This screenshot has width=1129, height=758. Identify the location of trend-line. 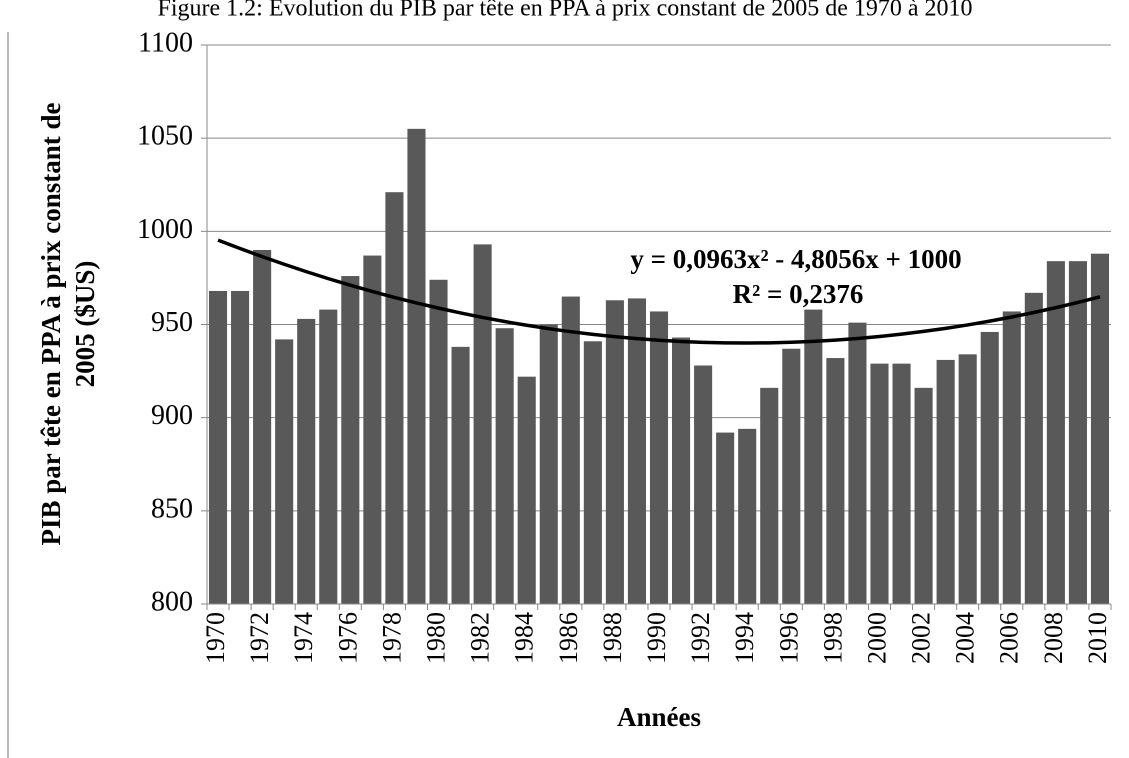
(659, 291).